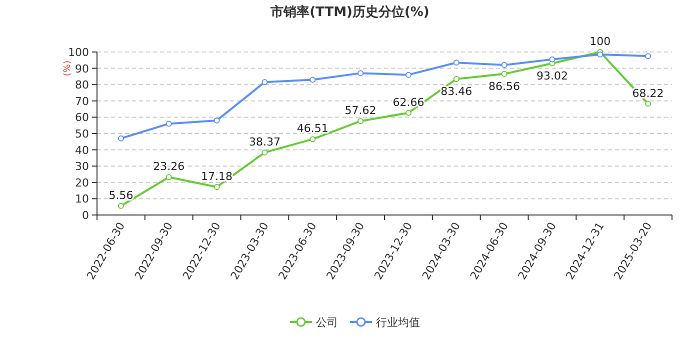  What do you see at coordinates (312, 129) in the screenshot?
I see `data-label: 46.51` at bounding box center [312, 129].